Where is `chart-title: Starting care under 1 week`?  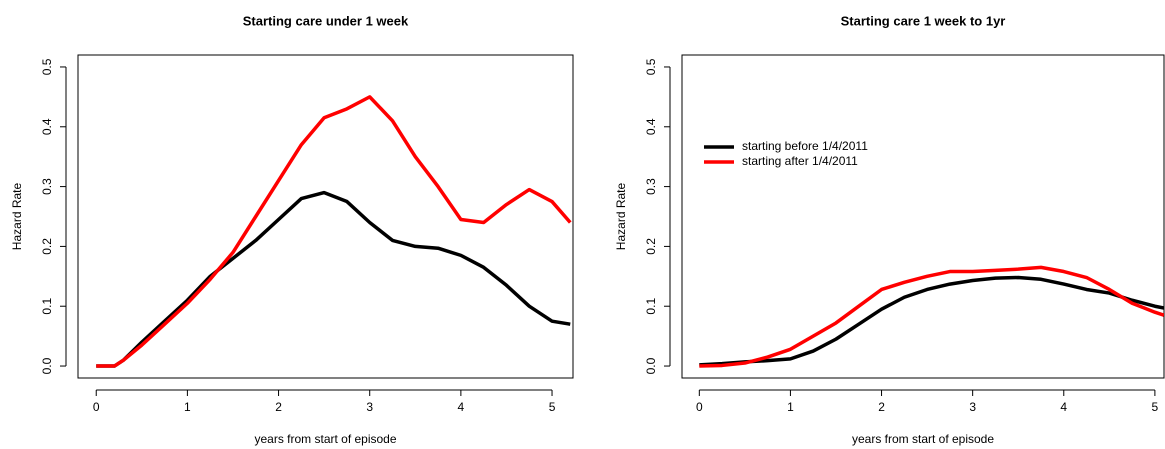 chart-title: Starting care under 1 week is located at coordinates (326, 20).